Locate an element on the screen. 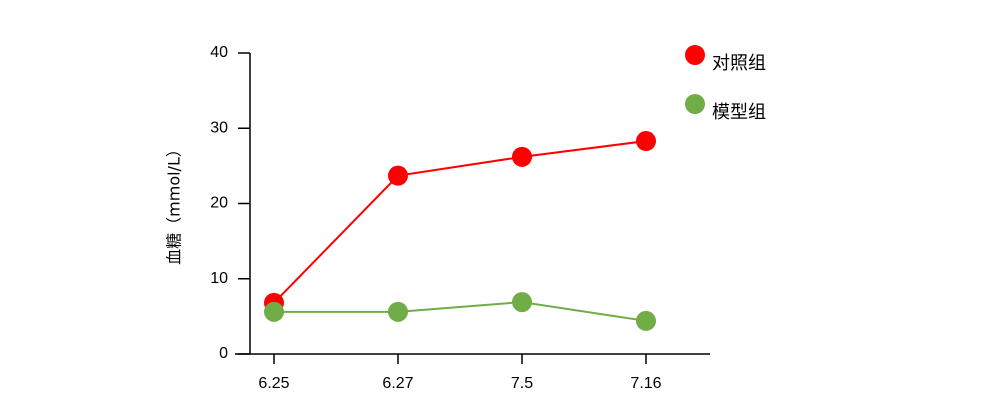  x-tick-label: 7.5 is located at coordinates (522, 383).